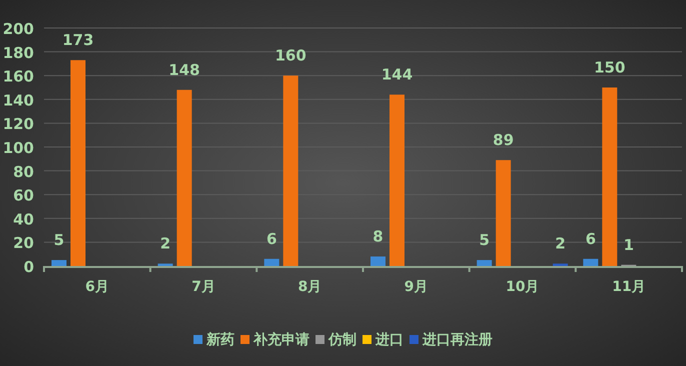  I want to click on data-label: 144, so click(397, 75).